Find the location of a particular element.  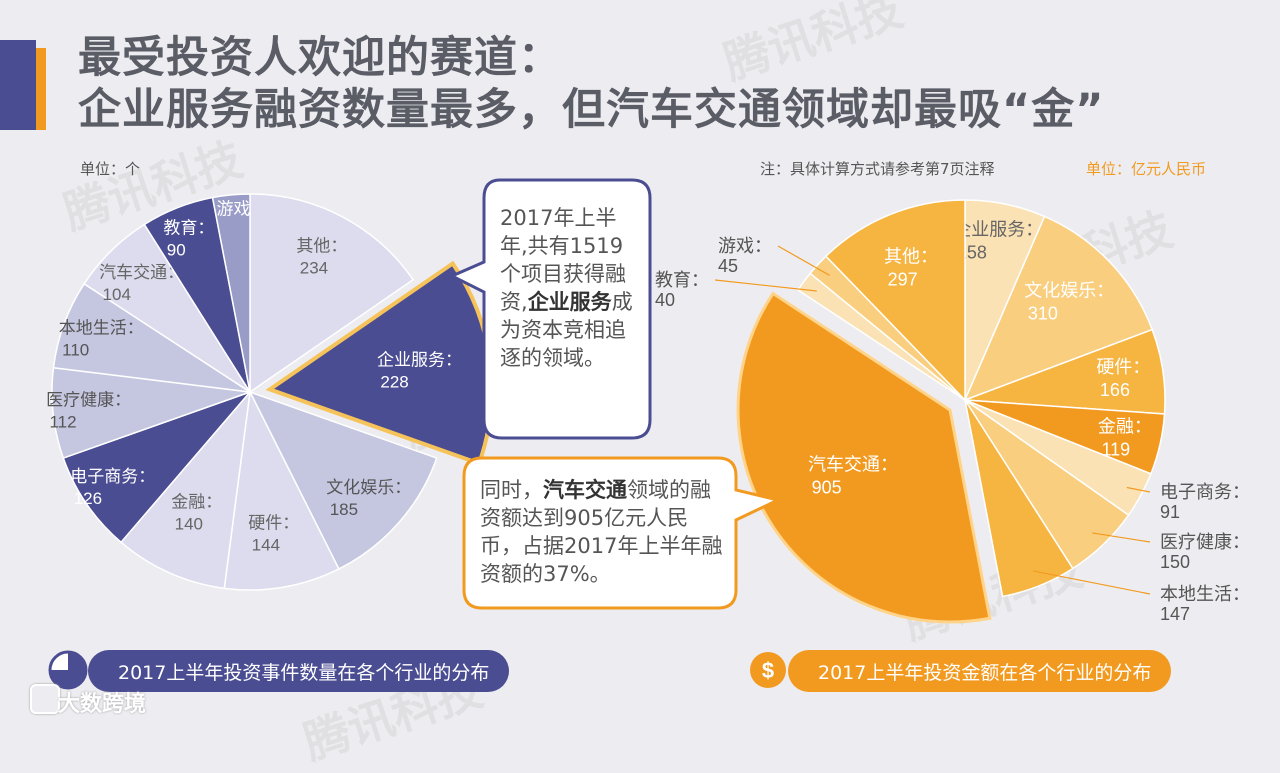

brand-logo-icon is located at coordinates (45, 699).